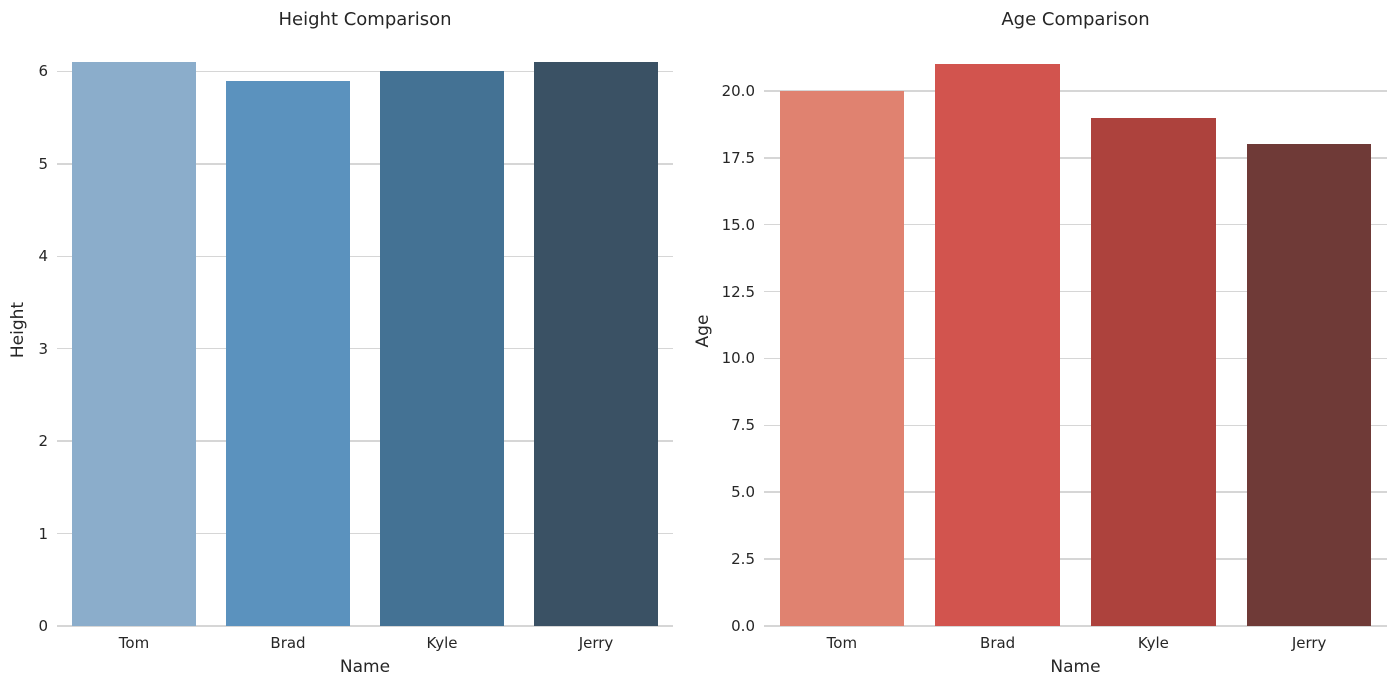 This screenshot has width=1389, height=690. What do you see at coordinates (1075, 425) in the screenshot?
I see `gridline-y-7.5` at bounding box center [1075, 425].